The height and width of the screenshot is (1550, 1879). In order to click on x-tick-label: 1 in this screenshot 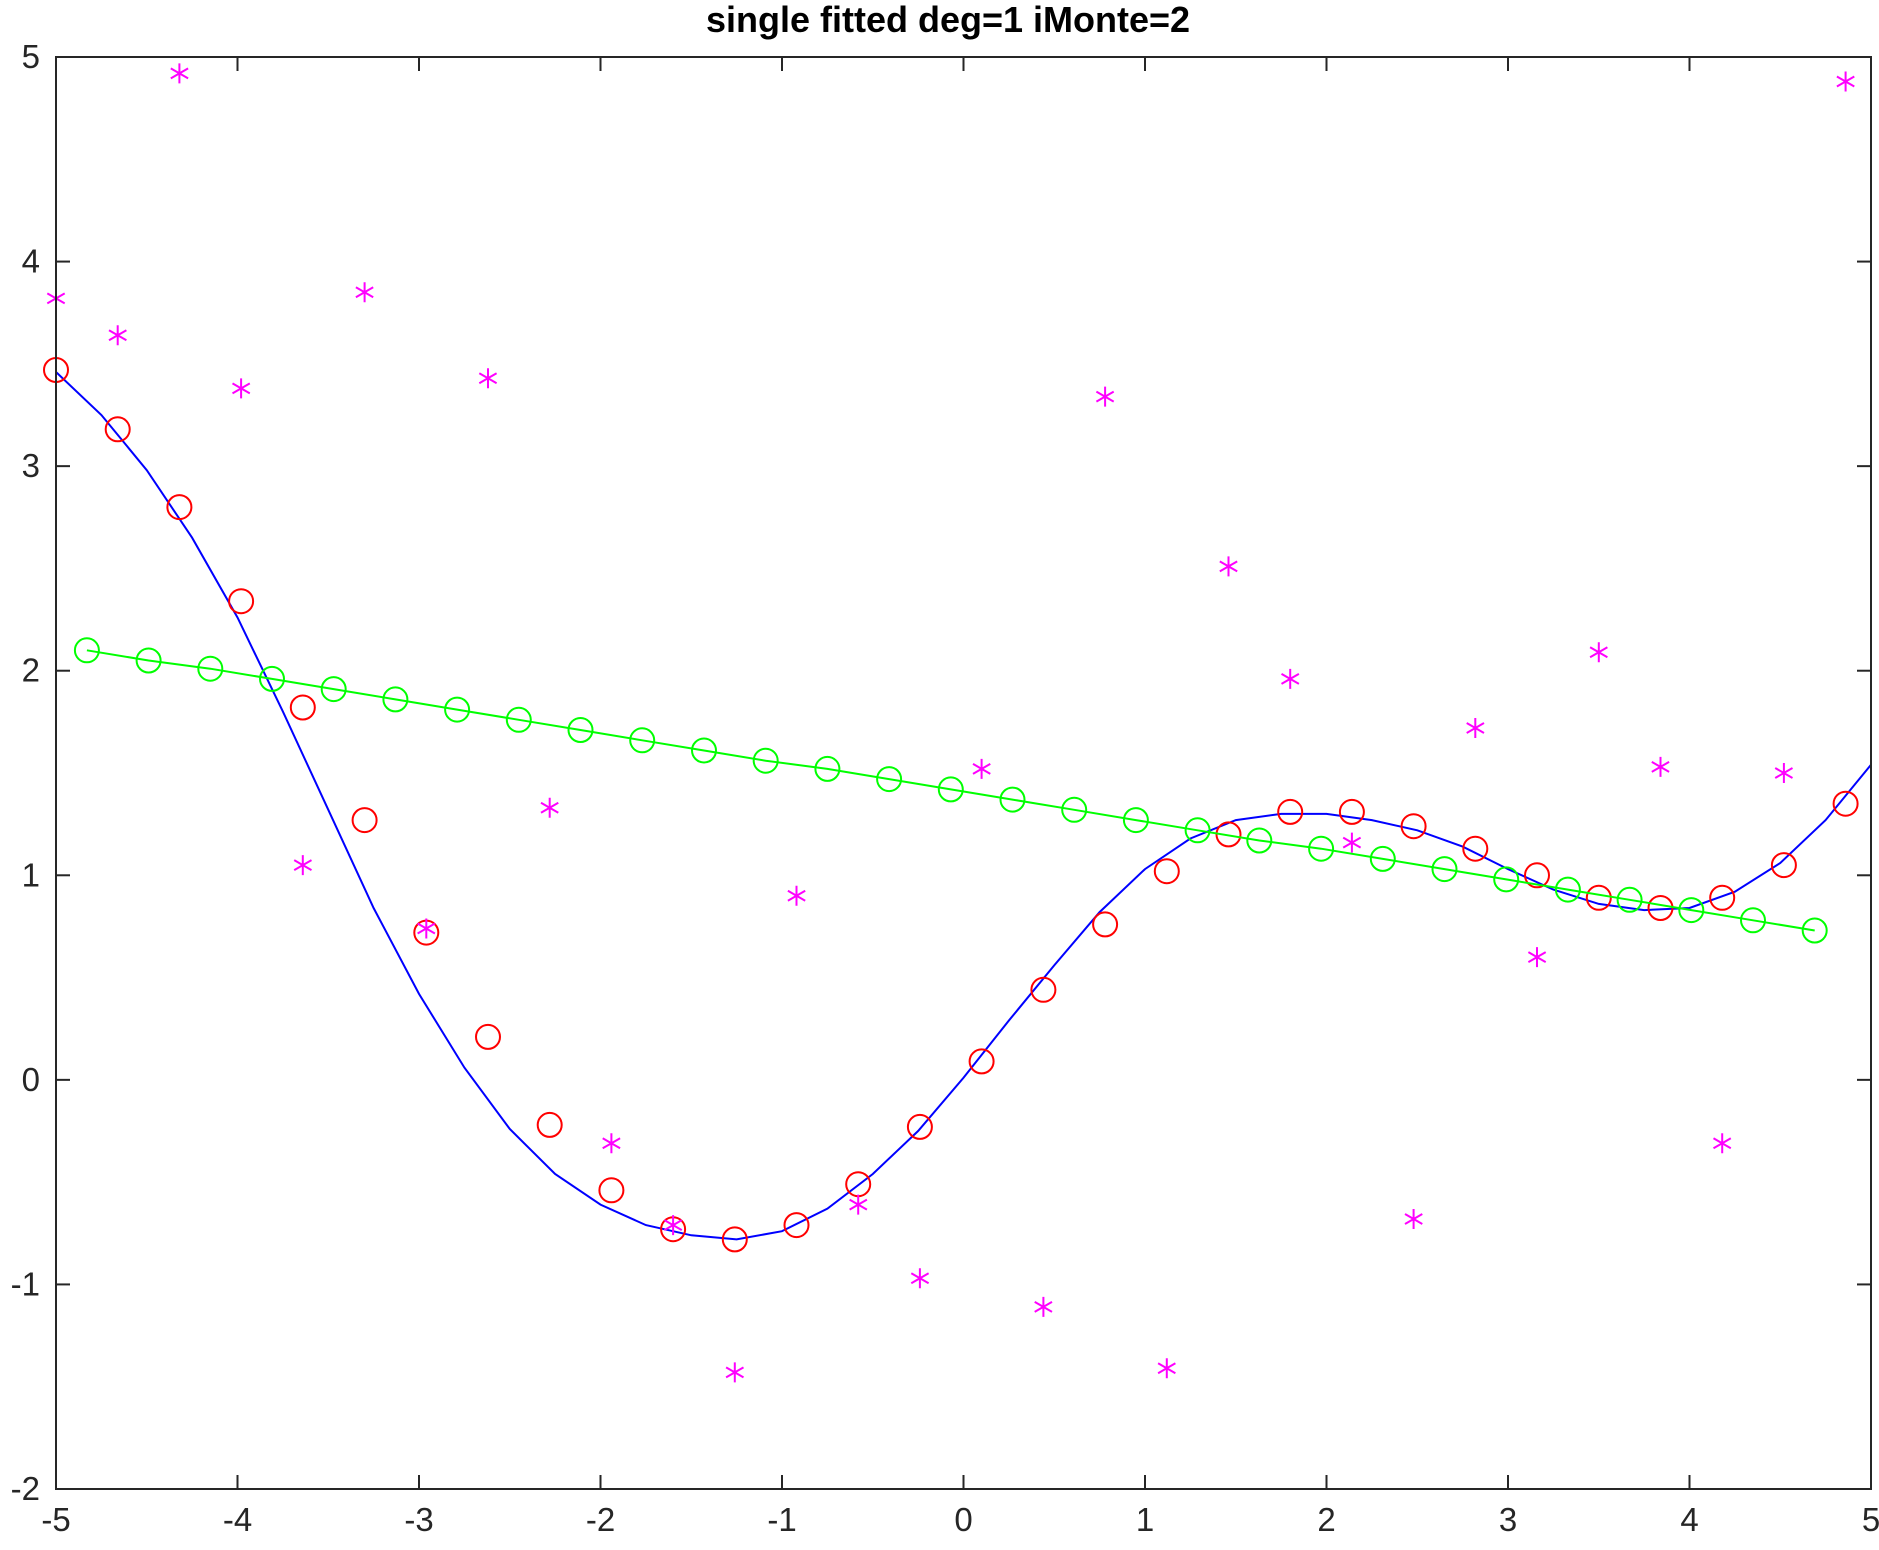, I will do `click(1145, 1519)`.